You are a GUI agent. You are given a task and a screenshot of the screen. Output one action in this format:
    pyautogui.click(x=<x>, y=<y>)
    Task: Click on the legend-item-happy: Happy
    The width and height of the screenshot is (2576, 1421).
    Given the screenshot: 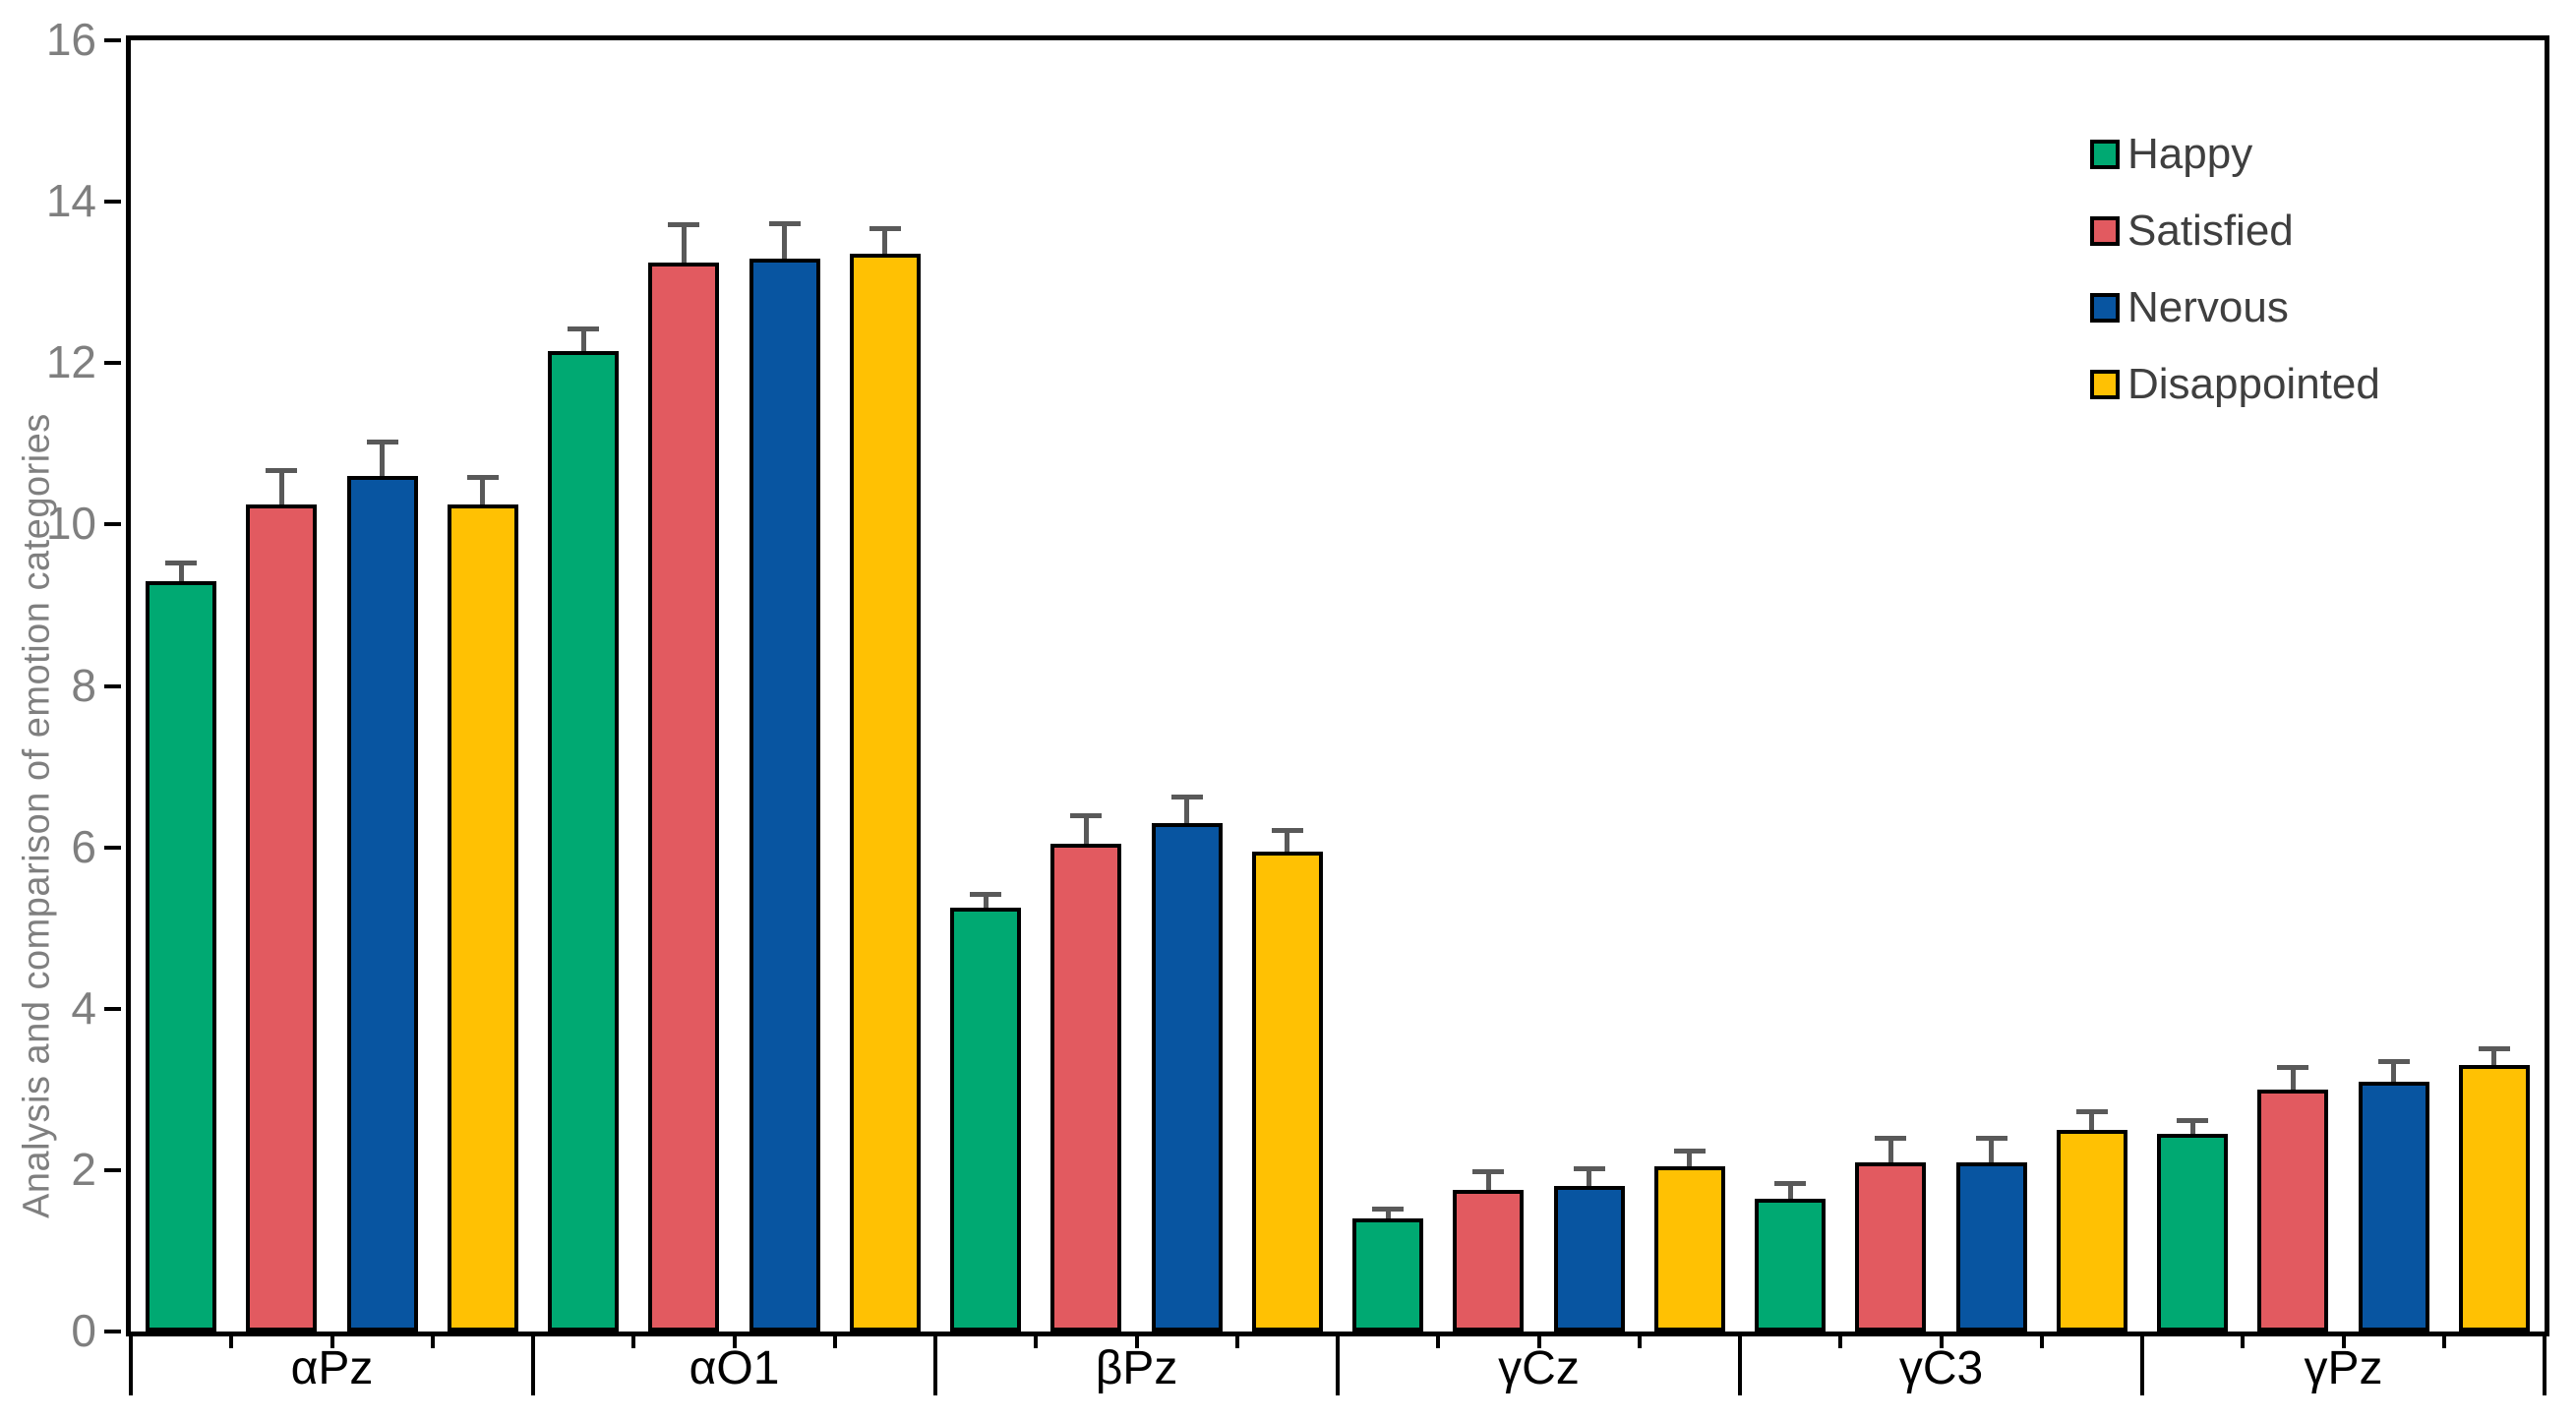 What is the action you would take?
    pyautogui.click(x=2235, y=154)
    